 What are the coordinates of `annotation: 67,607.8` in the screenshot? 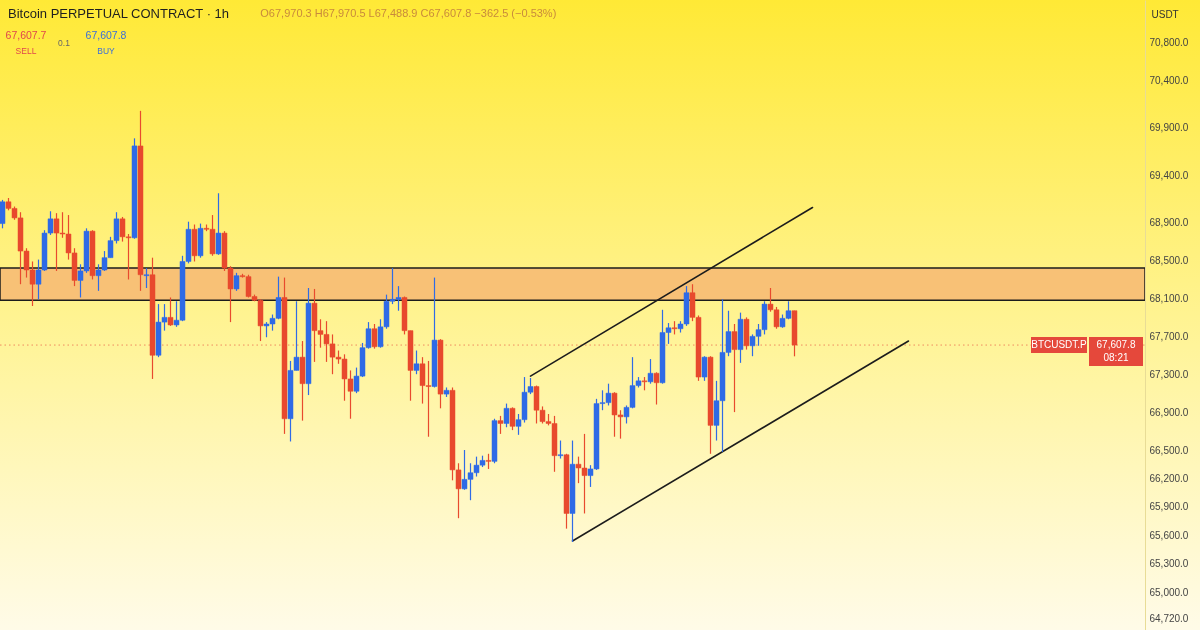 It's located at (1116, 345).